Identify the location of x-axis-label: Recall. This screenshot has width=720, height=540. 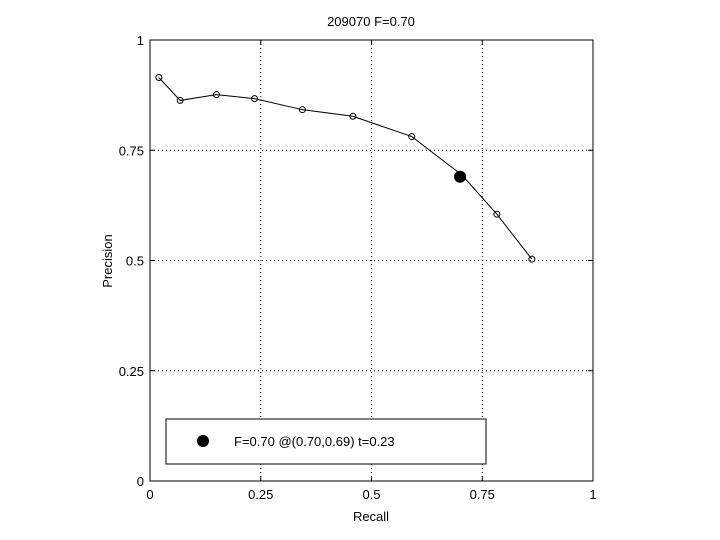
(371, 516).